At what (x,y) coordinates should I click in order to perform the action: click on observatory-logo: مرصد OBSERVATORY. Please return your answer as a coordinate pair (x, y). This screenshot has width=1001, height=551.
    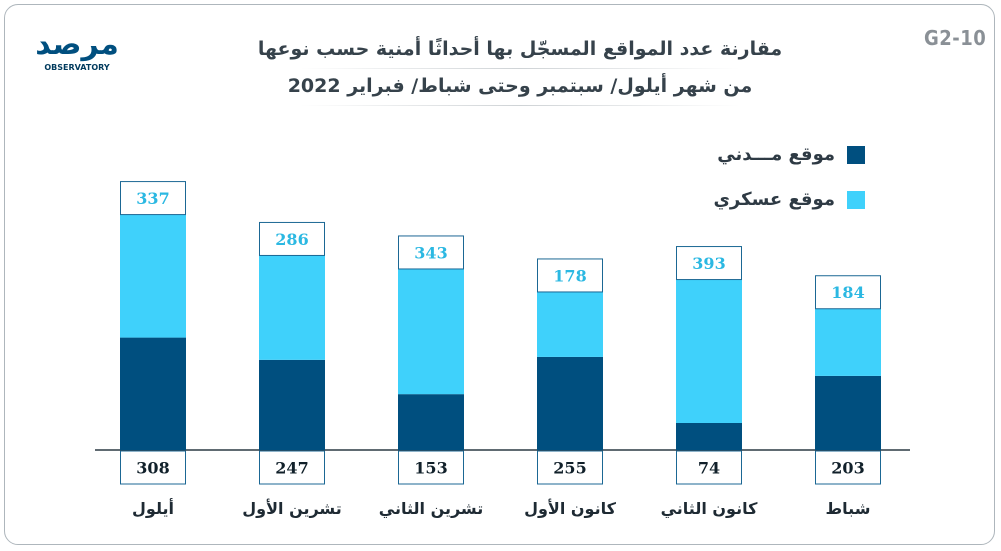
    Looking at the image, I should click on (77, 49).